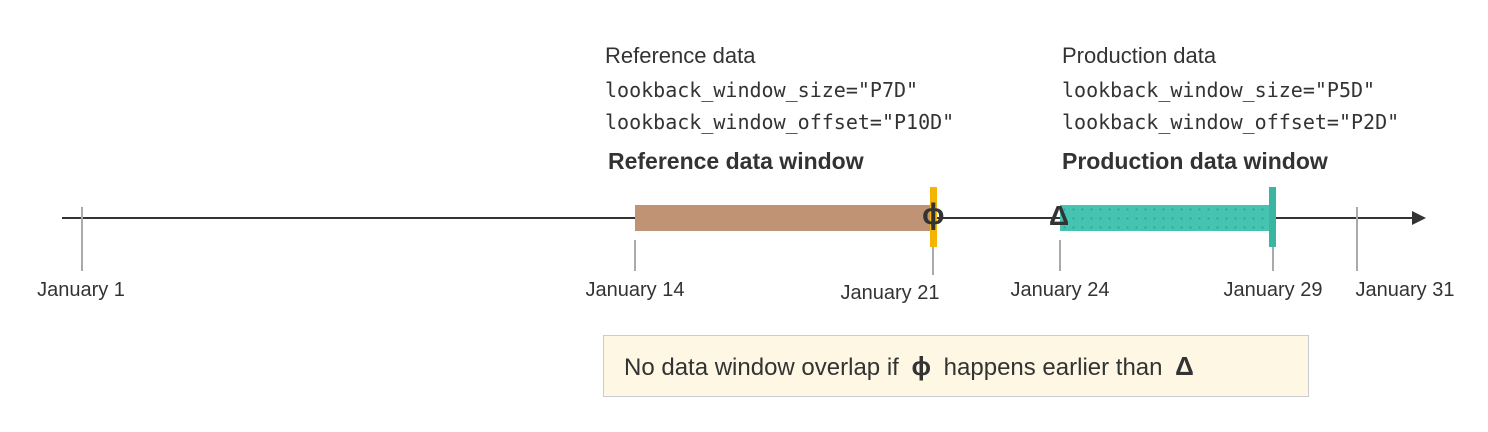 This screenshot has width=1488, height=432. What do you see at coordinates (1060, 290) in the screenshot?
I see `date-label: January 24` at bounding box center [1060, 290].